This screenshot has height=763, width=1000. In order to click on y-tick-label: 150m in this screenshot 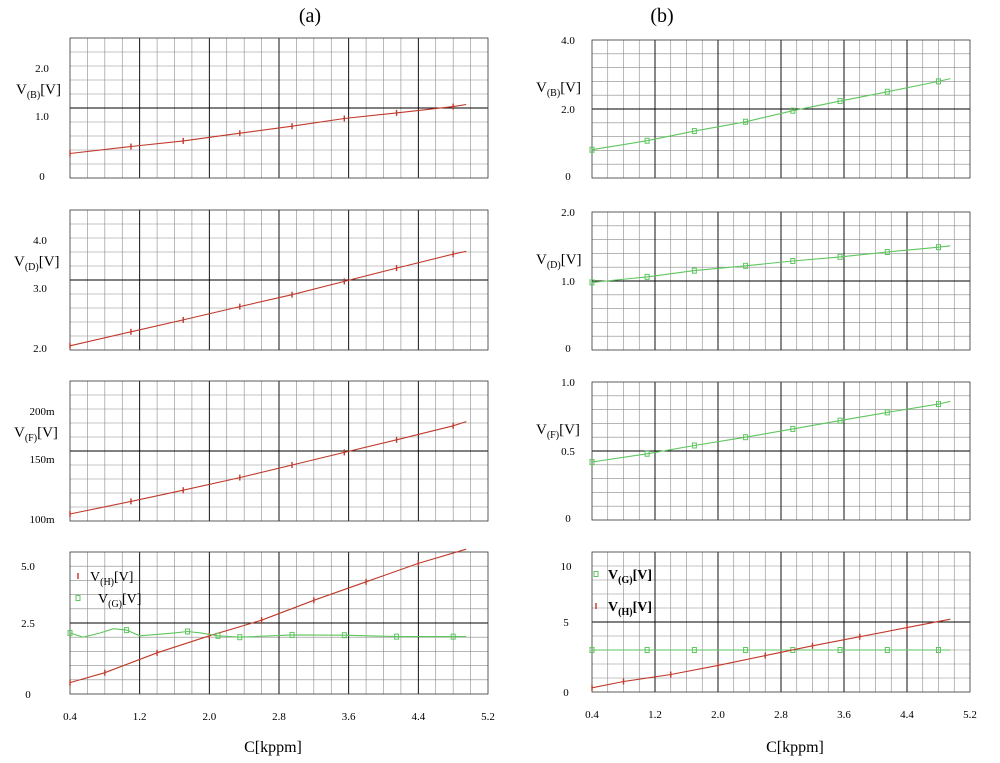, I will do `click(42, 460)`.